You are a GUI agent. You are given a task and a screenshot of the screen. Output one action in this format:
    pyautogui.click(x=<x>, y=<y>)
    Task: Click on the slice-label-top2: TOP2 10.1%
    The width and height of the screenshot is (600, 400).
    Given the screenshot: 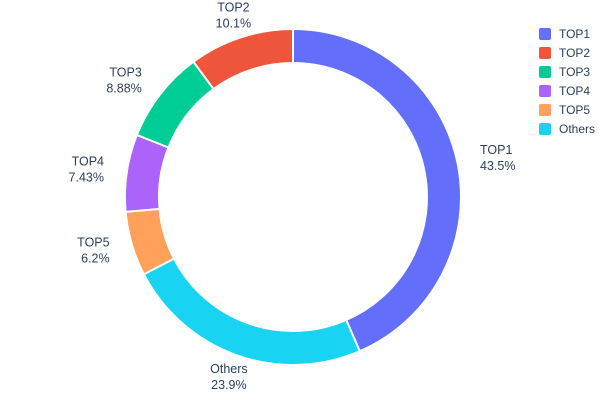 What is the action you would take?
    pyautogui.click(x=233, y=16)
    